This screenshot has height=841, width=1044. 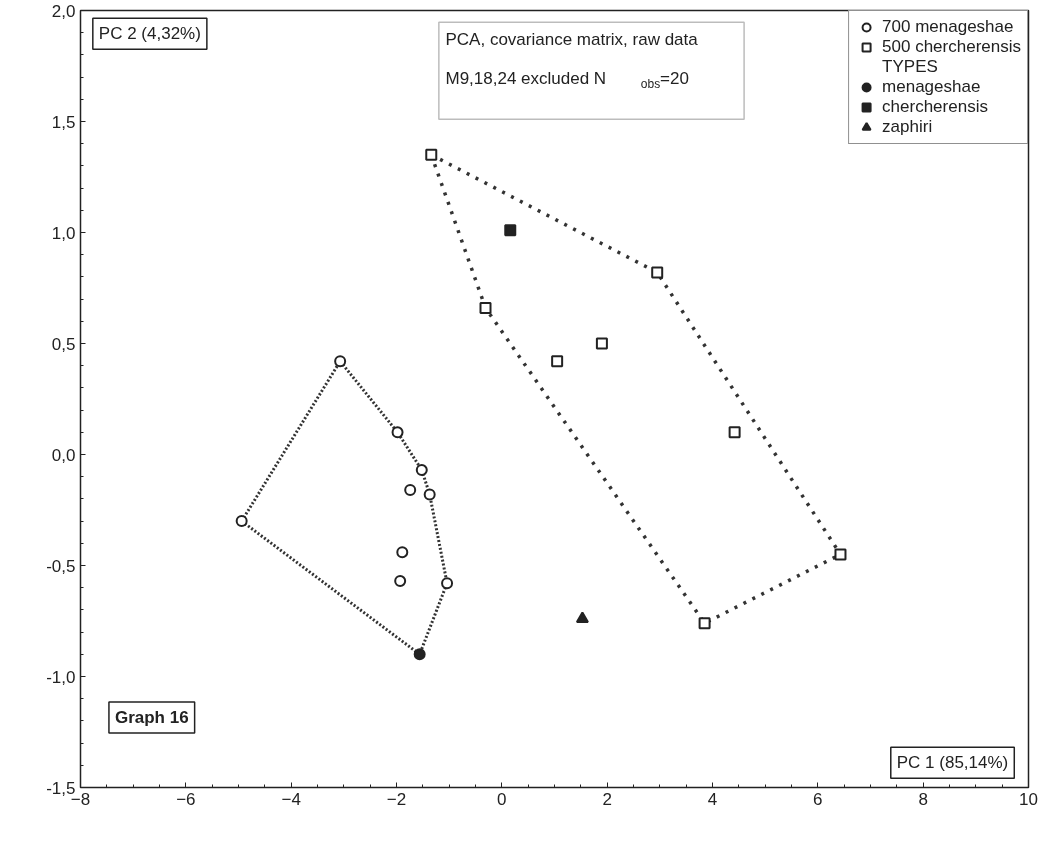 I want to click on y-tick-label: -0,5, so click(x=61, y=566).